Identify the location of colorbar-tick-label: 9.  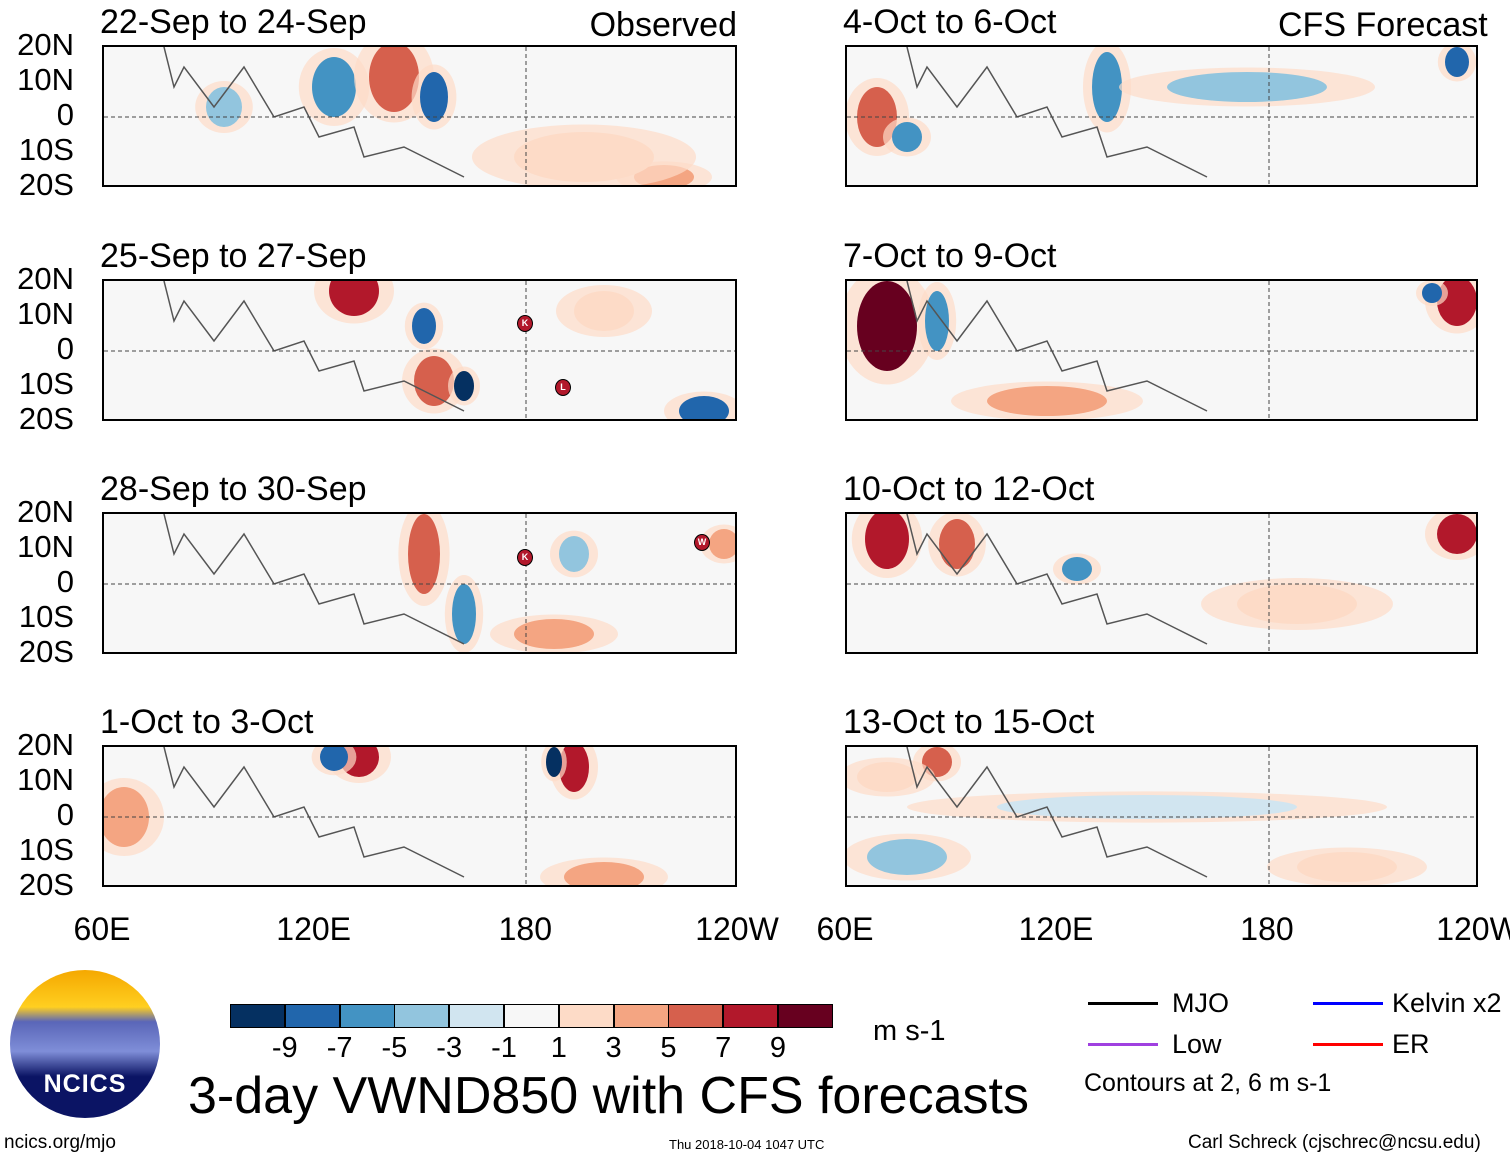
(778, 1048).